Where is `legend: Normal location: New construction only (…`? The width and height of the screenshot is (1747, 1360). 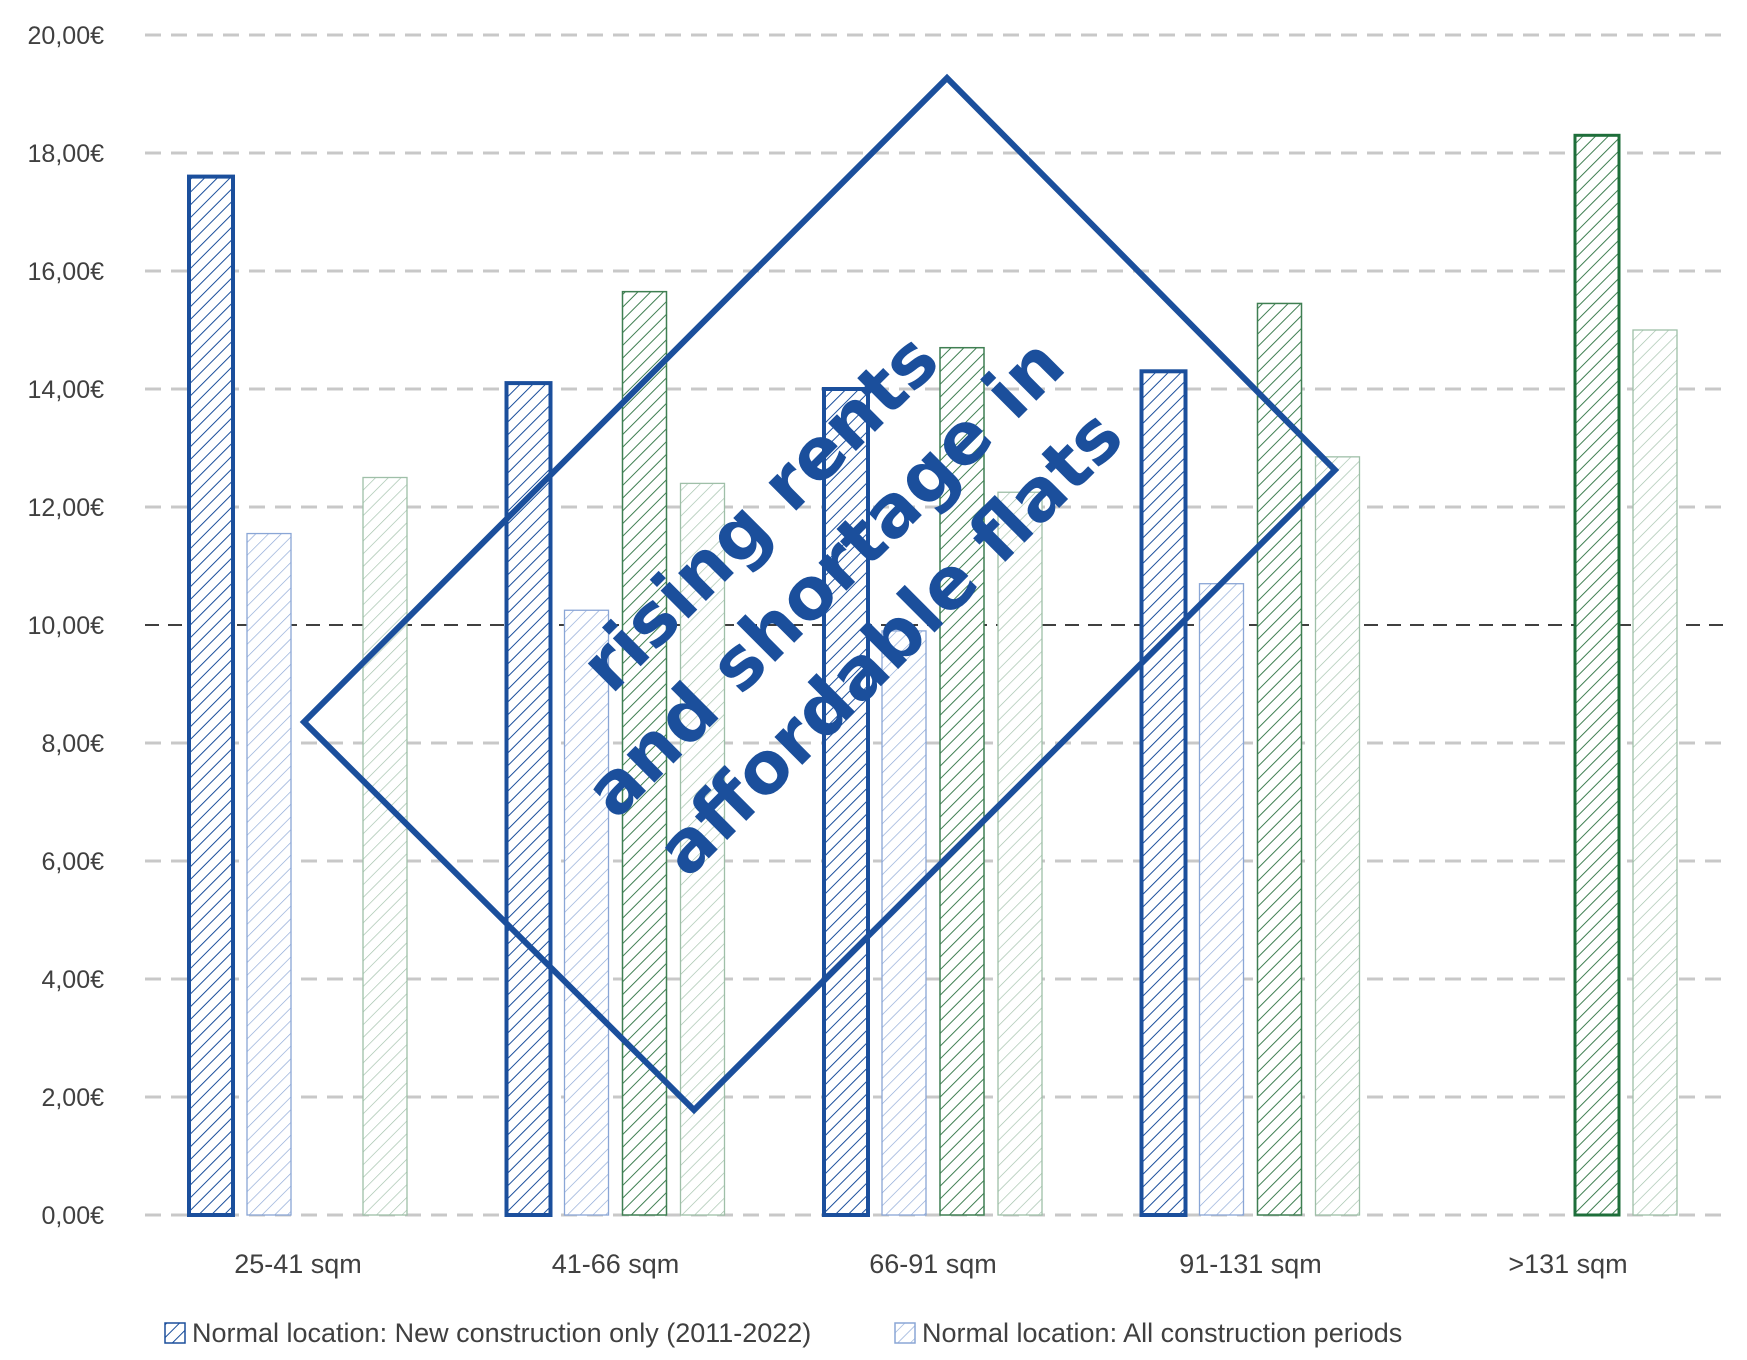 legend: Normal location: New construction only (… is located at coordinates (783, 1333).